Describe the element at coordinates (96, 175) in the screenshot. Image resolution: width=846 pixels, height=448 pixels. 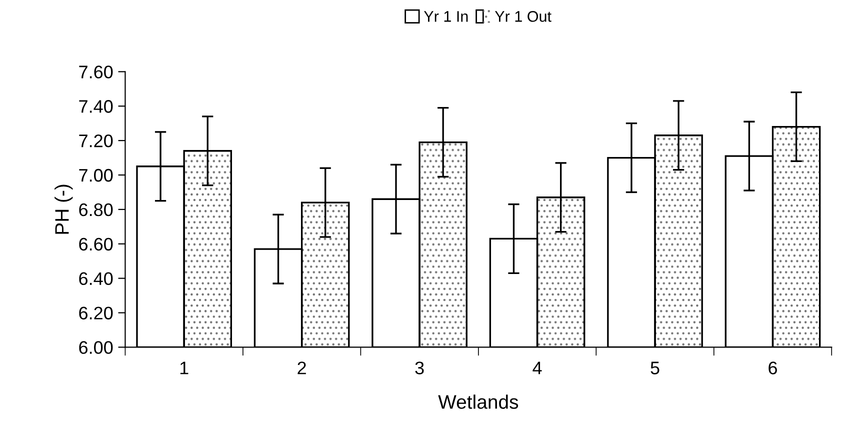
I see `y-tick-label: 7.00` at that location.